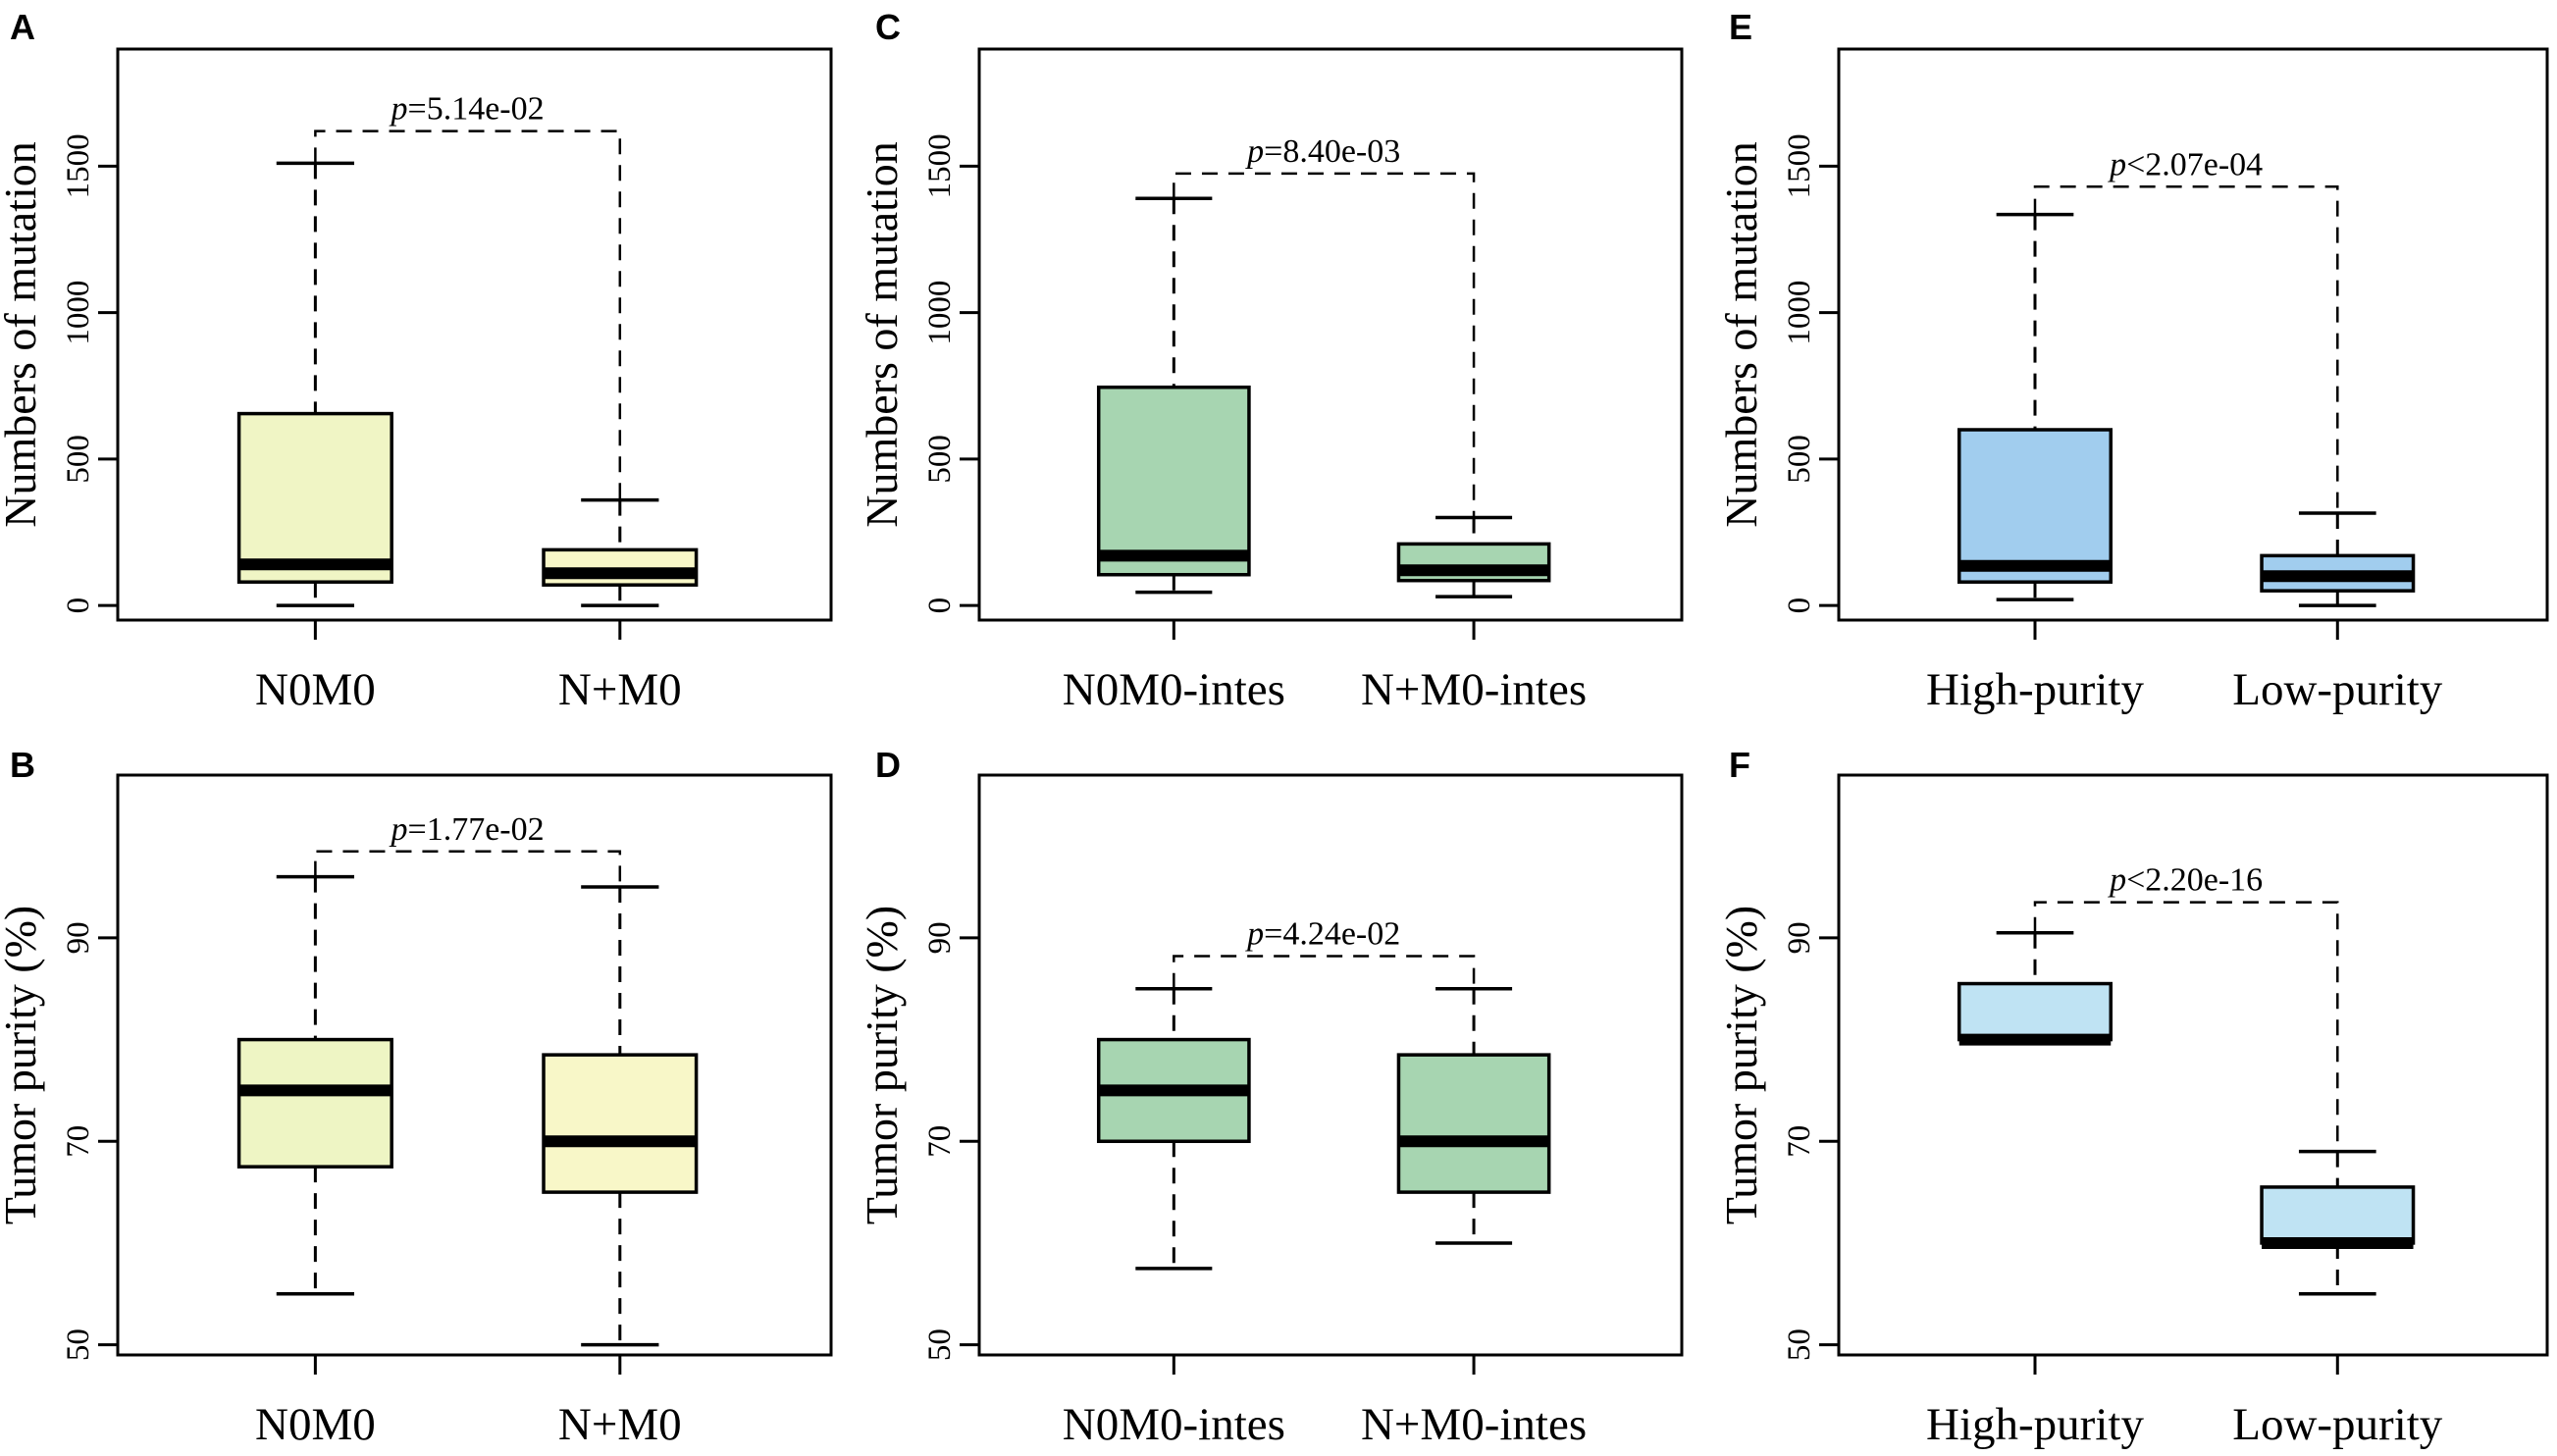  What do you see at coordinates (22, 765) in the screenshot?
I see `panel-letter: B` at bounding box center [22, 765].